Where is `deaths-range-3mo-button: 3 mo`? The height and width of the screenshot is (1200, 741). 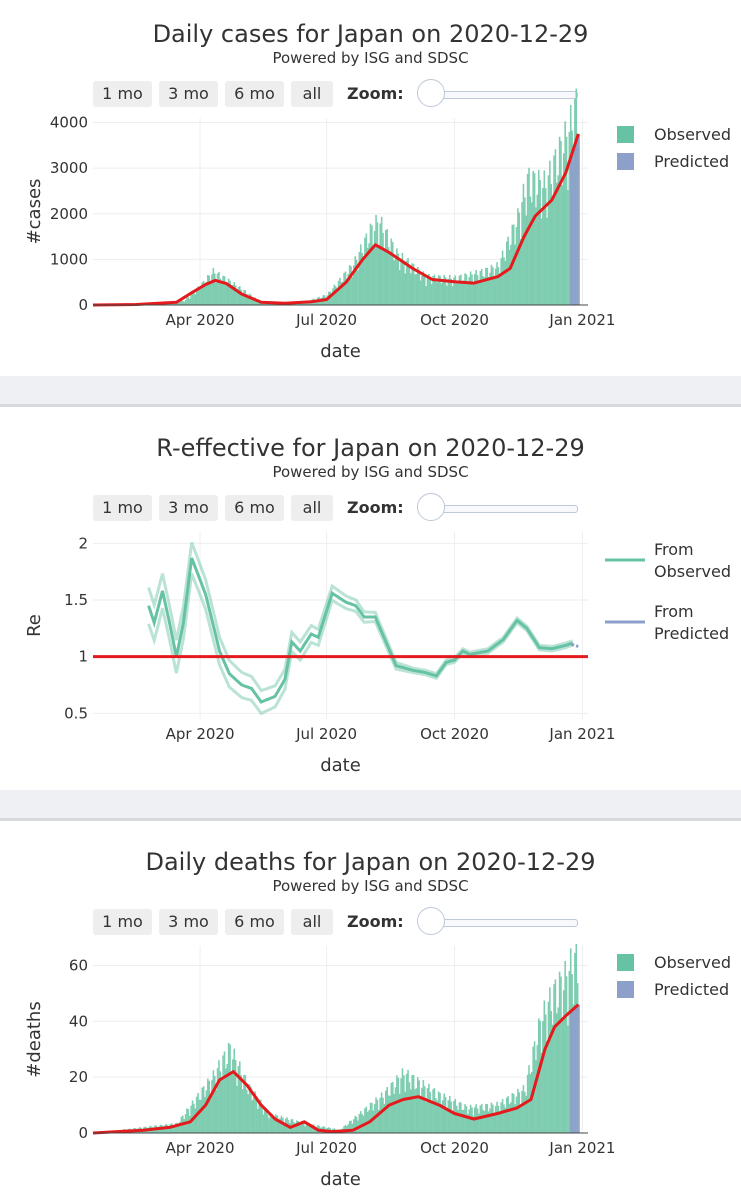
deaths-range-3mo-button: 3 mo is located at coordinates (188, 922).